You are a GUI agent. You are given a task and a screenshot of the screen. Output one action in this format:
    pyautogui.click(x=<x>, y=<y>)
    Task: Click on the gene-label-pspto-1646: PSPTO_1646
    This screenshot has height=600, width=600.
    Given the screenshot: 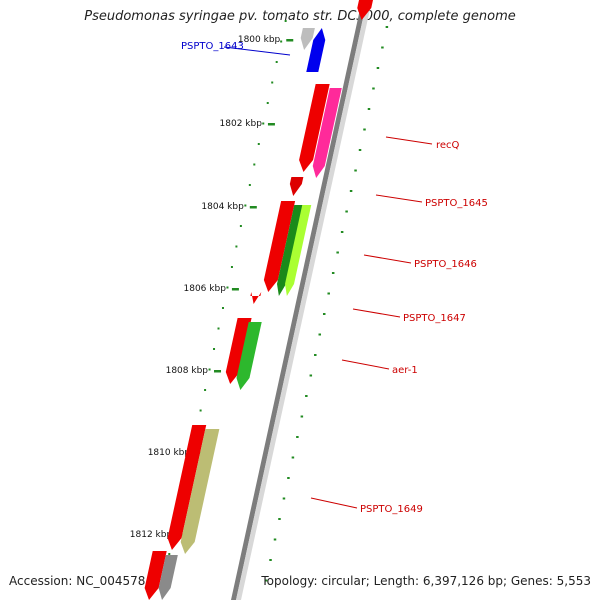 What is the action you would take?
    pyautogui.click(x=445, y=264)
    